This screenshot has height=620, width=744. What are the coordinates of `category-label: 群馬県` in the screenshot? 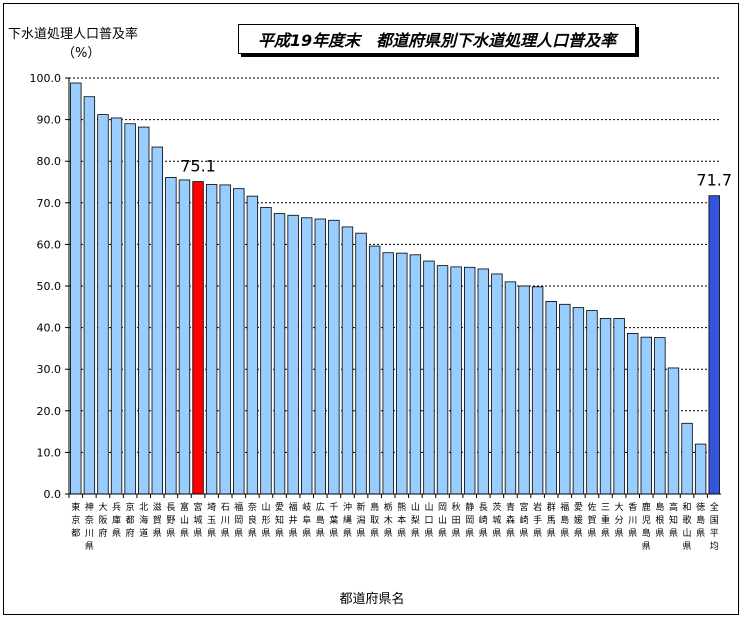 It's located at (551, 520).